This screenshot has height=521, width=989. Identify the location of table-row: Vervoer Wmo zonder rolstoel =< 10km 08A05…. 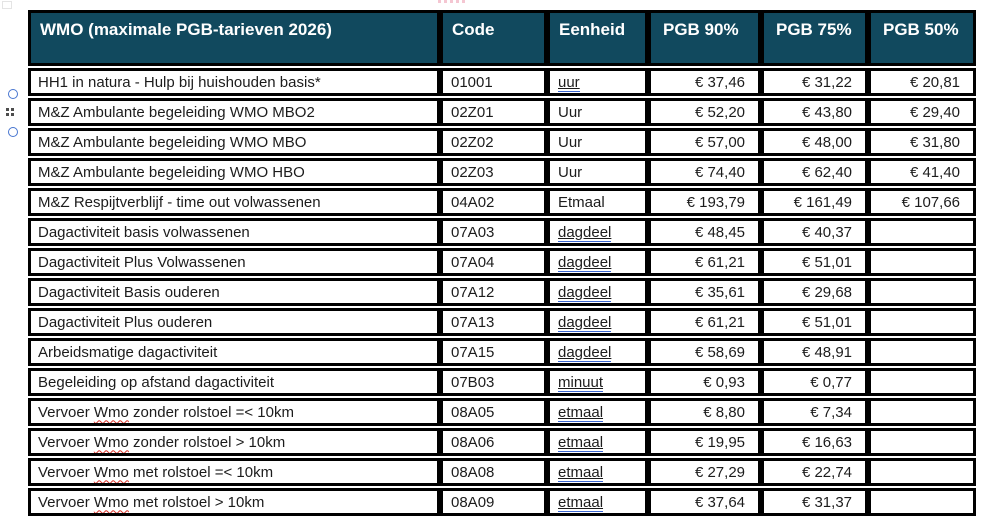
(502, 412).